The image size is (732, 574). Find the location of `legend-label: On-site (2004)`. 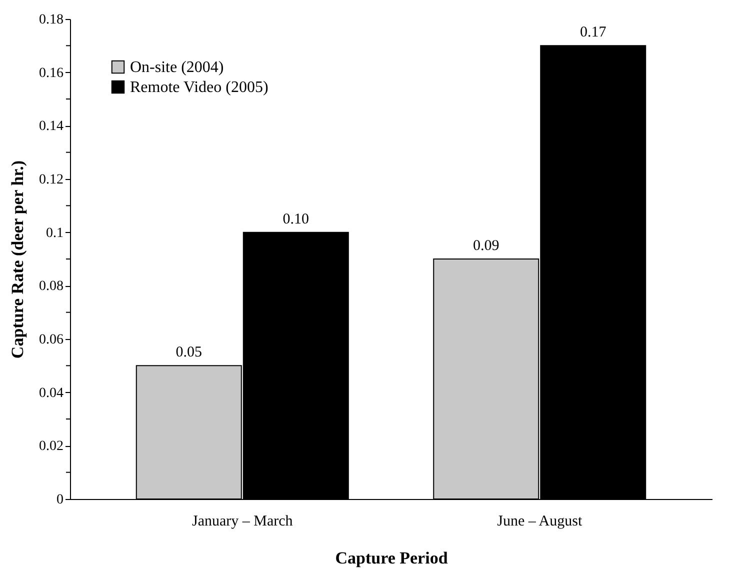

legend-label: On-site (2004) is located at coordinates (177, 67).